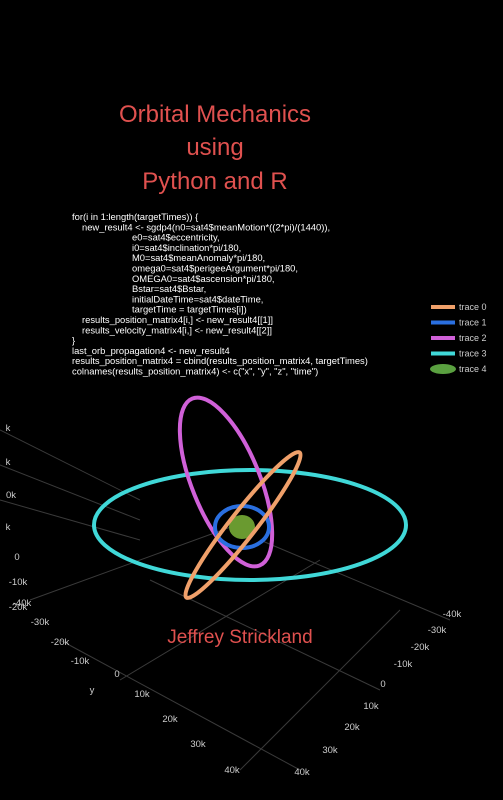 Image resolution: width=503 pixels, height=800 pixels. I want to click on x-tick-label: -10k, so click(80, 661).